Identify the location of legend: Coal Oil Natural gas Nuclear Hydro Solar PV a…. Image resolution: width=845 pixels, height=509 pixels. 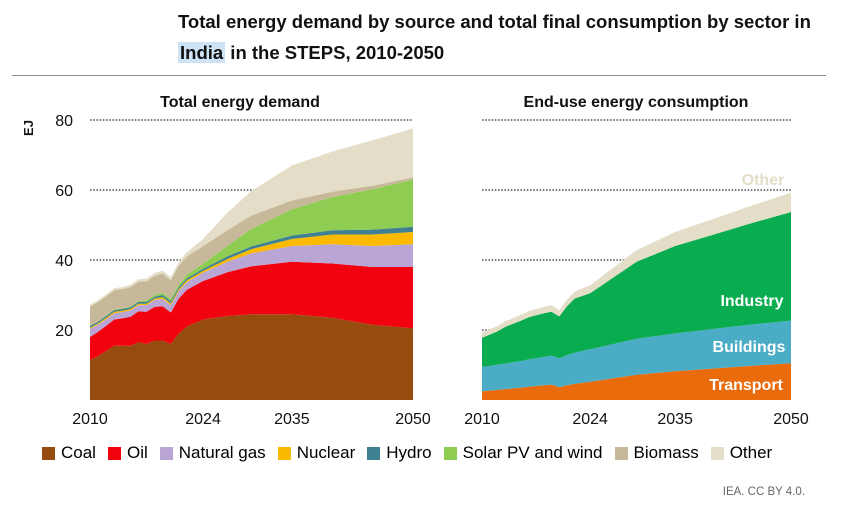
(413, 453).